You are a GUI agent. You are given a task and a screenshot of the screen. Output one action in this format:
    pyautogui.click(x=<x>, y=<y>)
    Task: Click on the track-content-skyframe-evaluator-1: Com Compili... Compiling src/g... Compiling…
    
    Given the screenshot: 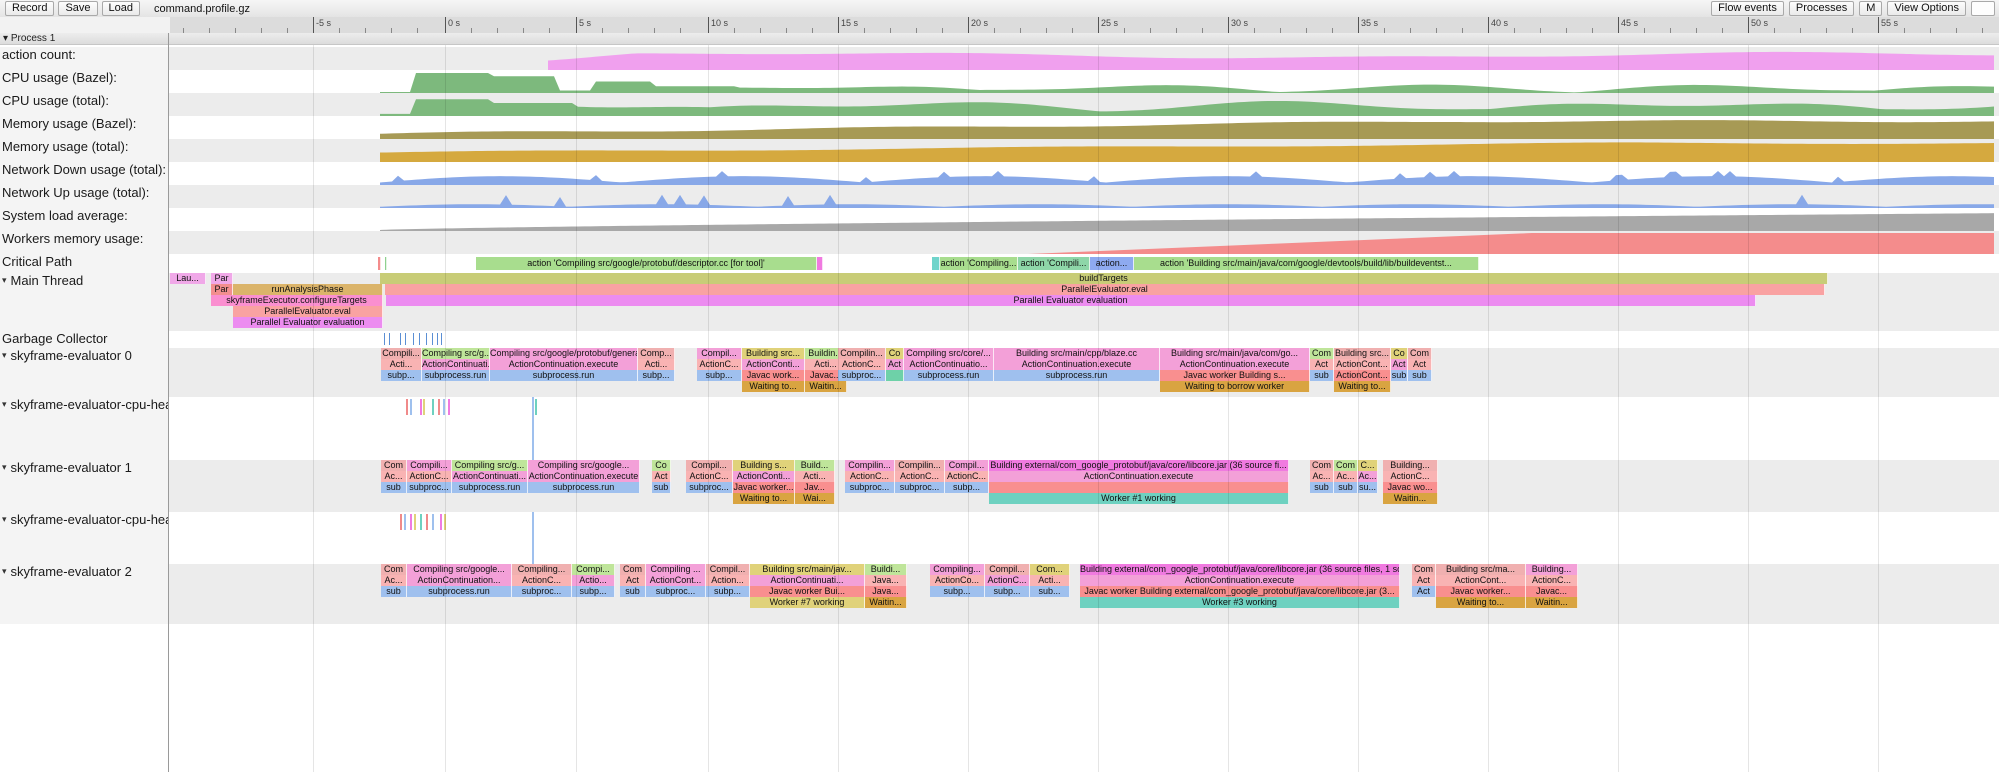 What is the action you would take?
    pyautogui.click(x=1084, y=486)
    